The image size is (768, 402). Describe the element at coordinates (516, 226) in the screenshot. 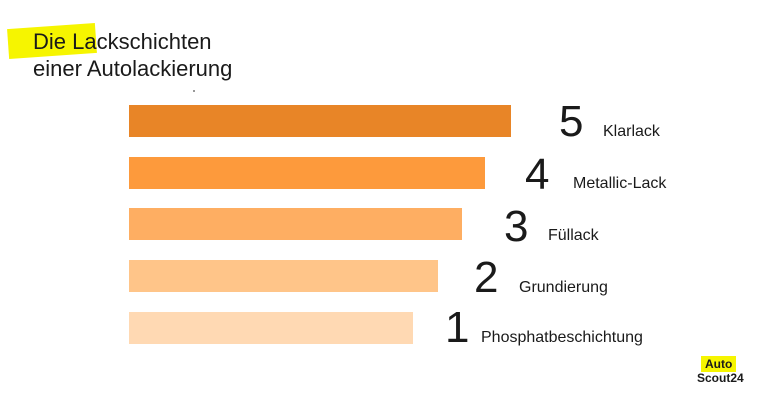

I see `layer-number-3: 3` at that location.